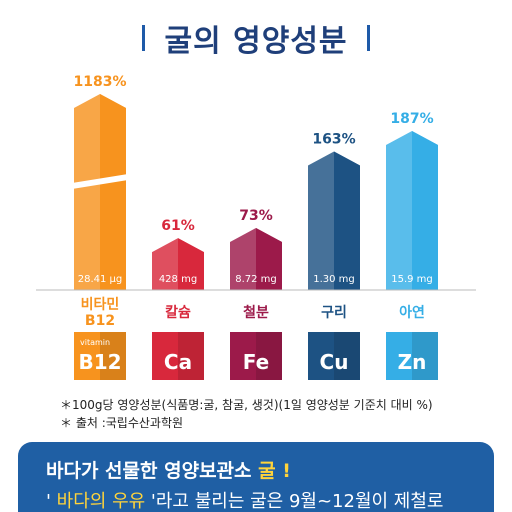 Image resolution: width=512 pixels, height=512 pixels. I want to click on banner-subline-highlight: 바다의 우유, so click(101, 501).